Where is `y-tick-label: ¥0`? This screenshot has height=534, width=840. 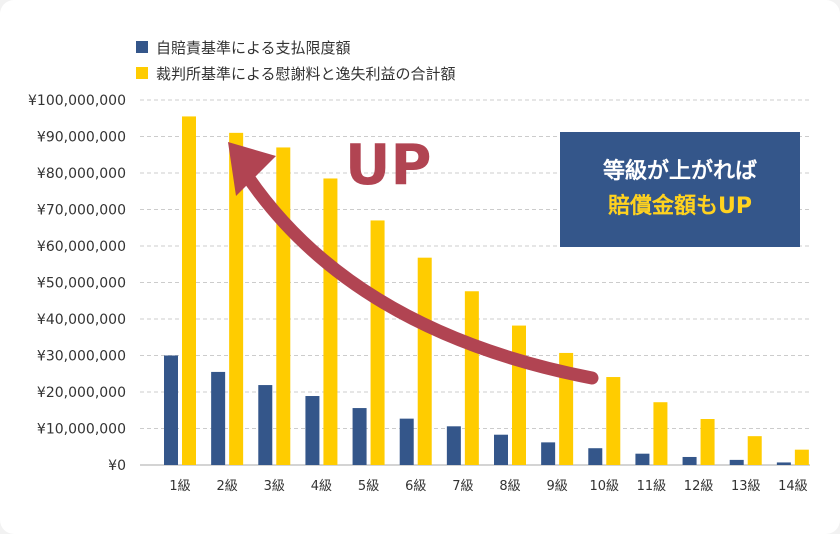
y-tick-label: ¥0 is located at coordinates (117, 466).